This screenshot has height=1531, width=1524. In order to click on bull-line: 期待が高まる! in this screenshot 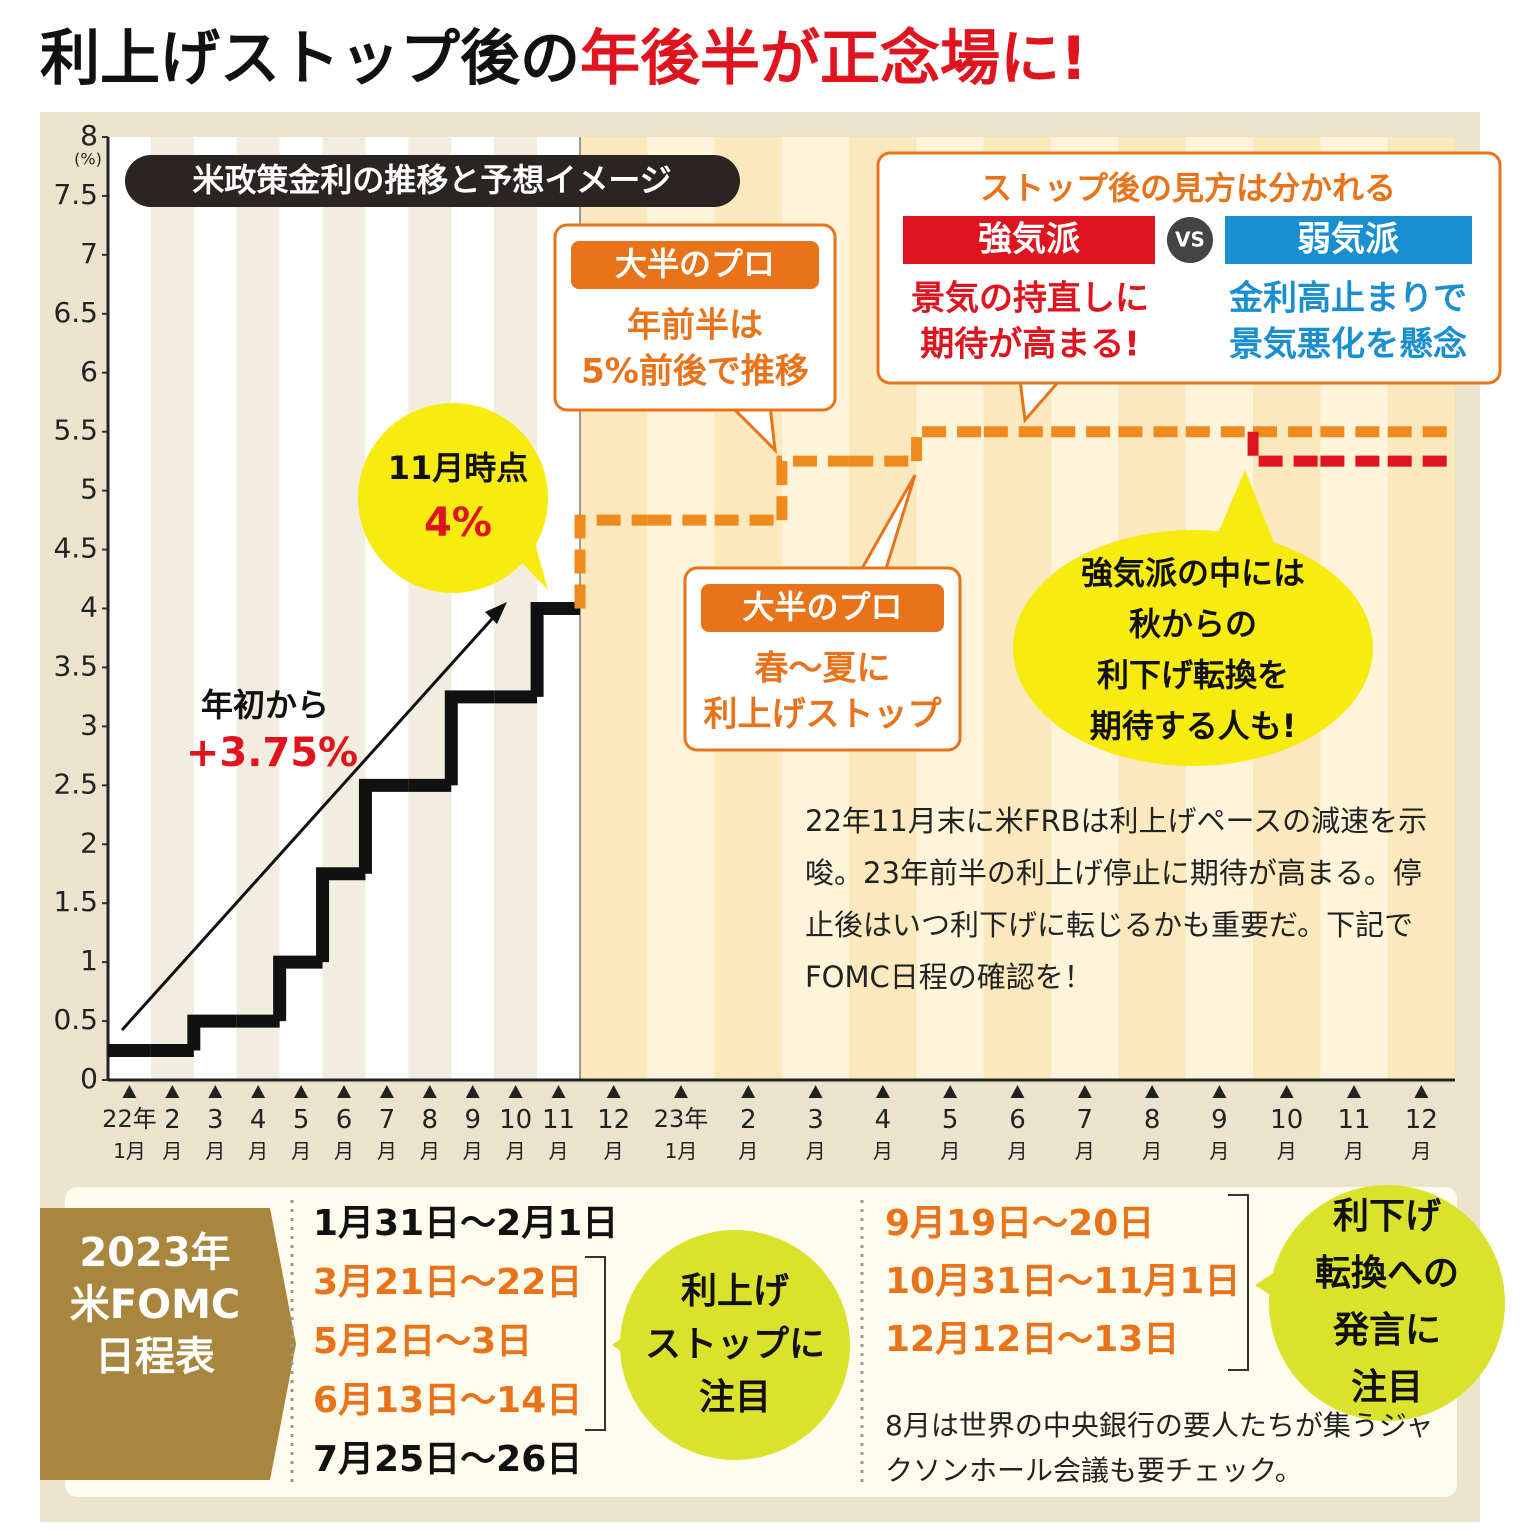, I will do `click(1030, 345)`.